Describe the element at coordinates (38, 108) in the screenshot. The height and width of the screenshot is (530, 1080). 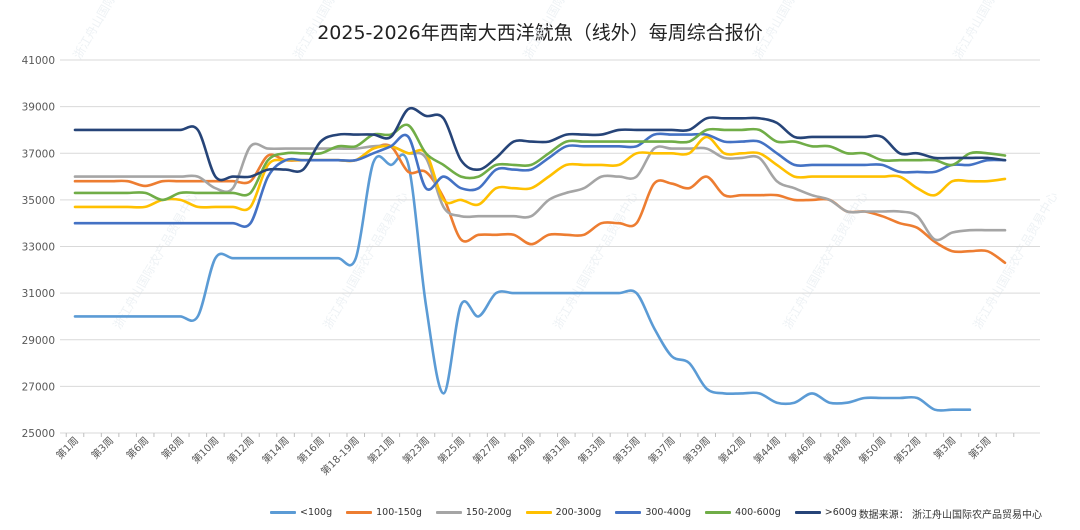
I see `y-tick-label: 39000` at that location.